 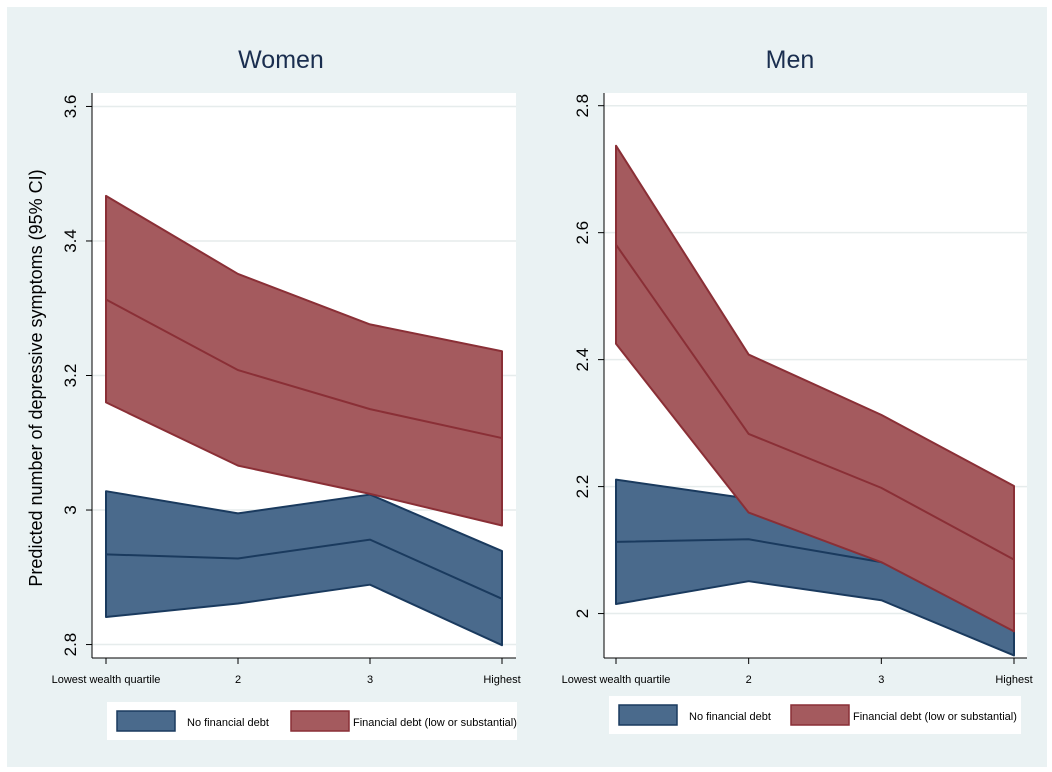 What do you see at coordinates (582, 233) in the screenshot?
I see `y-tick-label: 2.6` at bounding box center [582, 233].